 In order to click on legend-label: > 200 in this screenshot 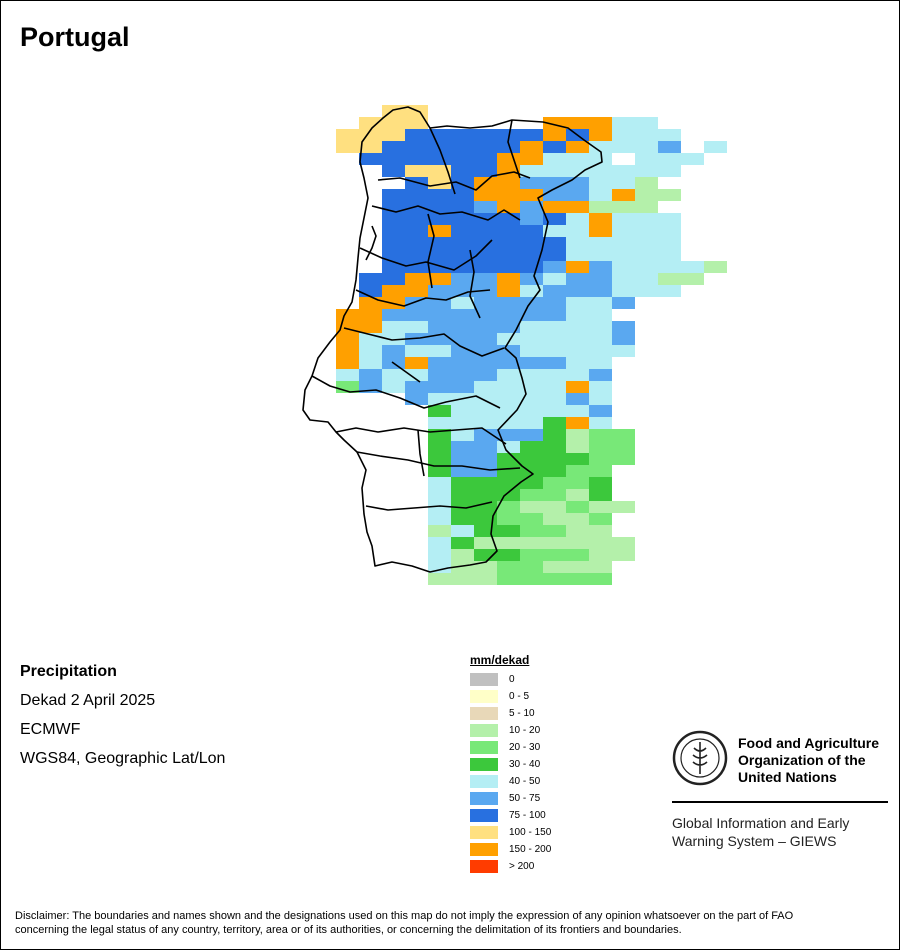, I will do `click(522, 866)`.